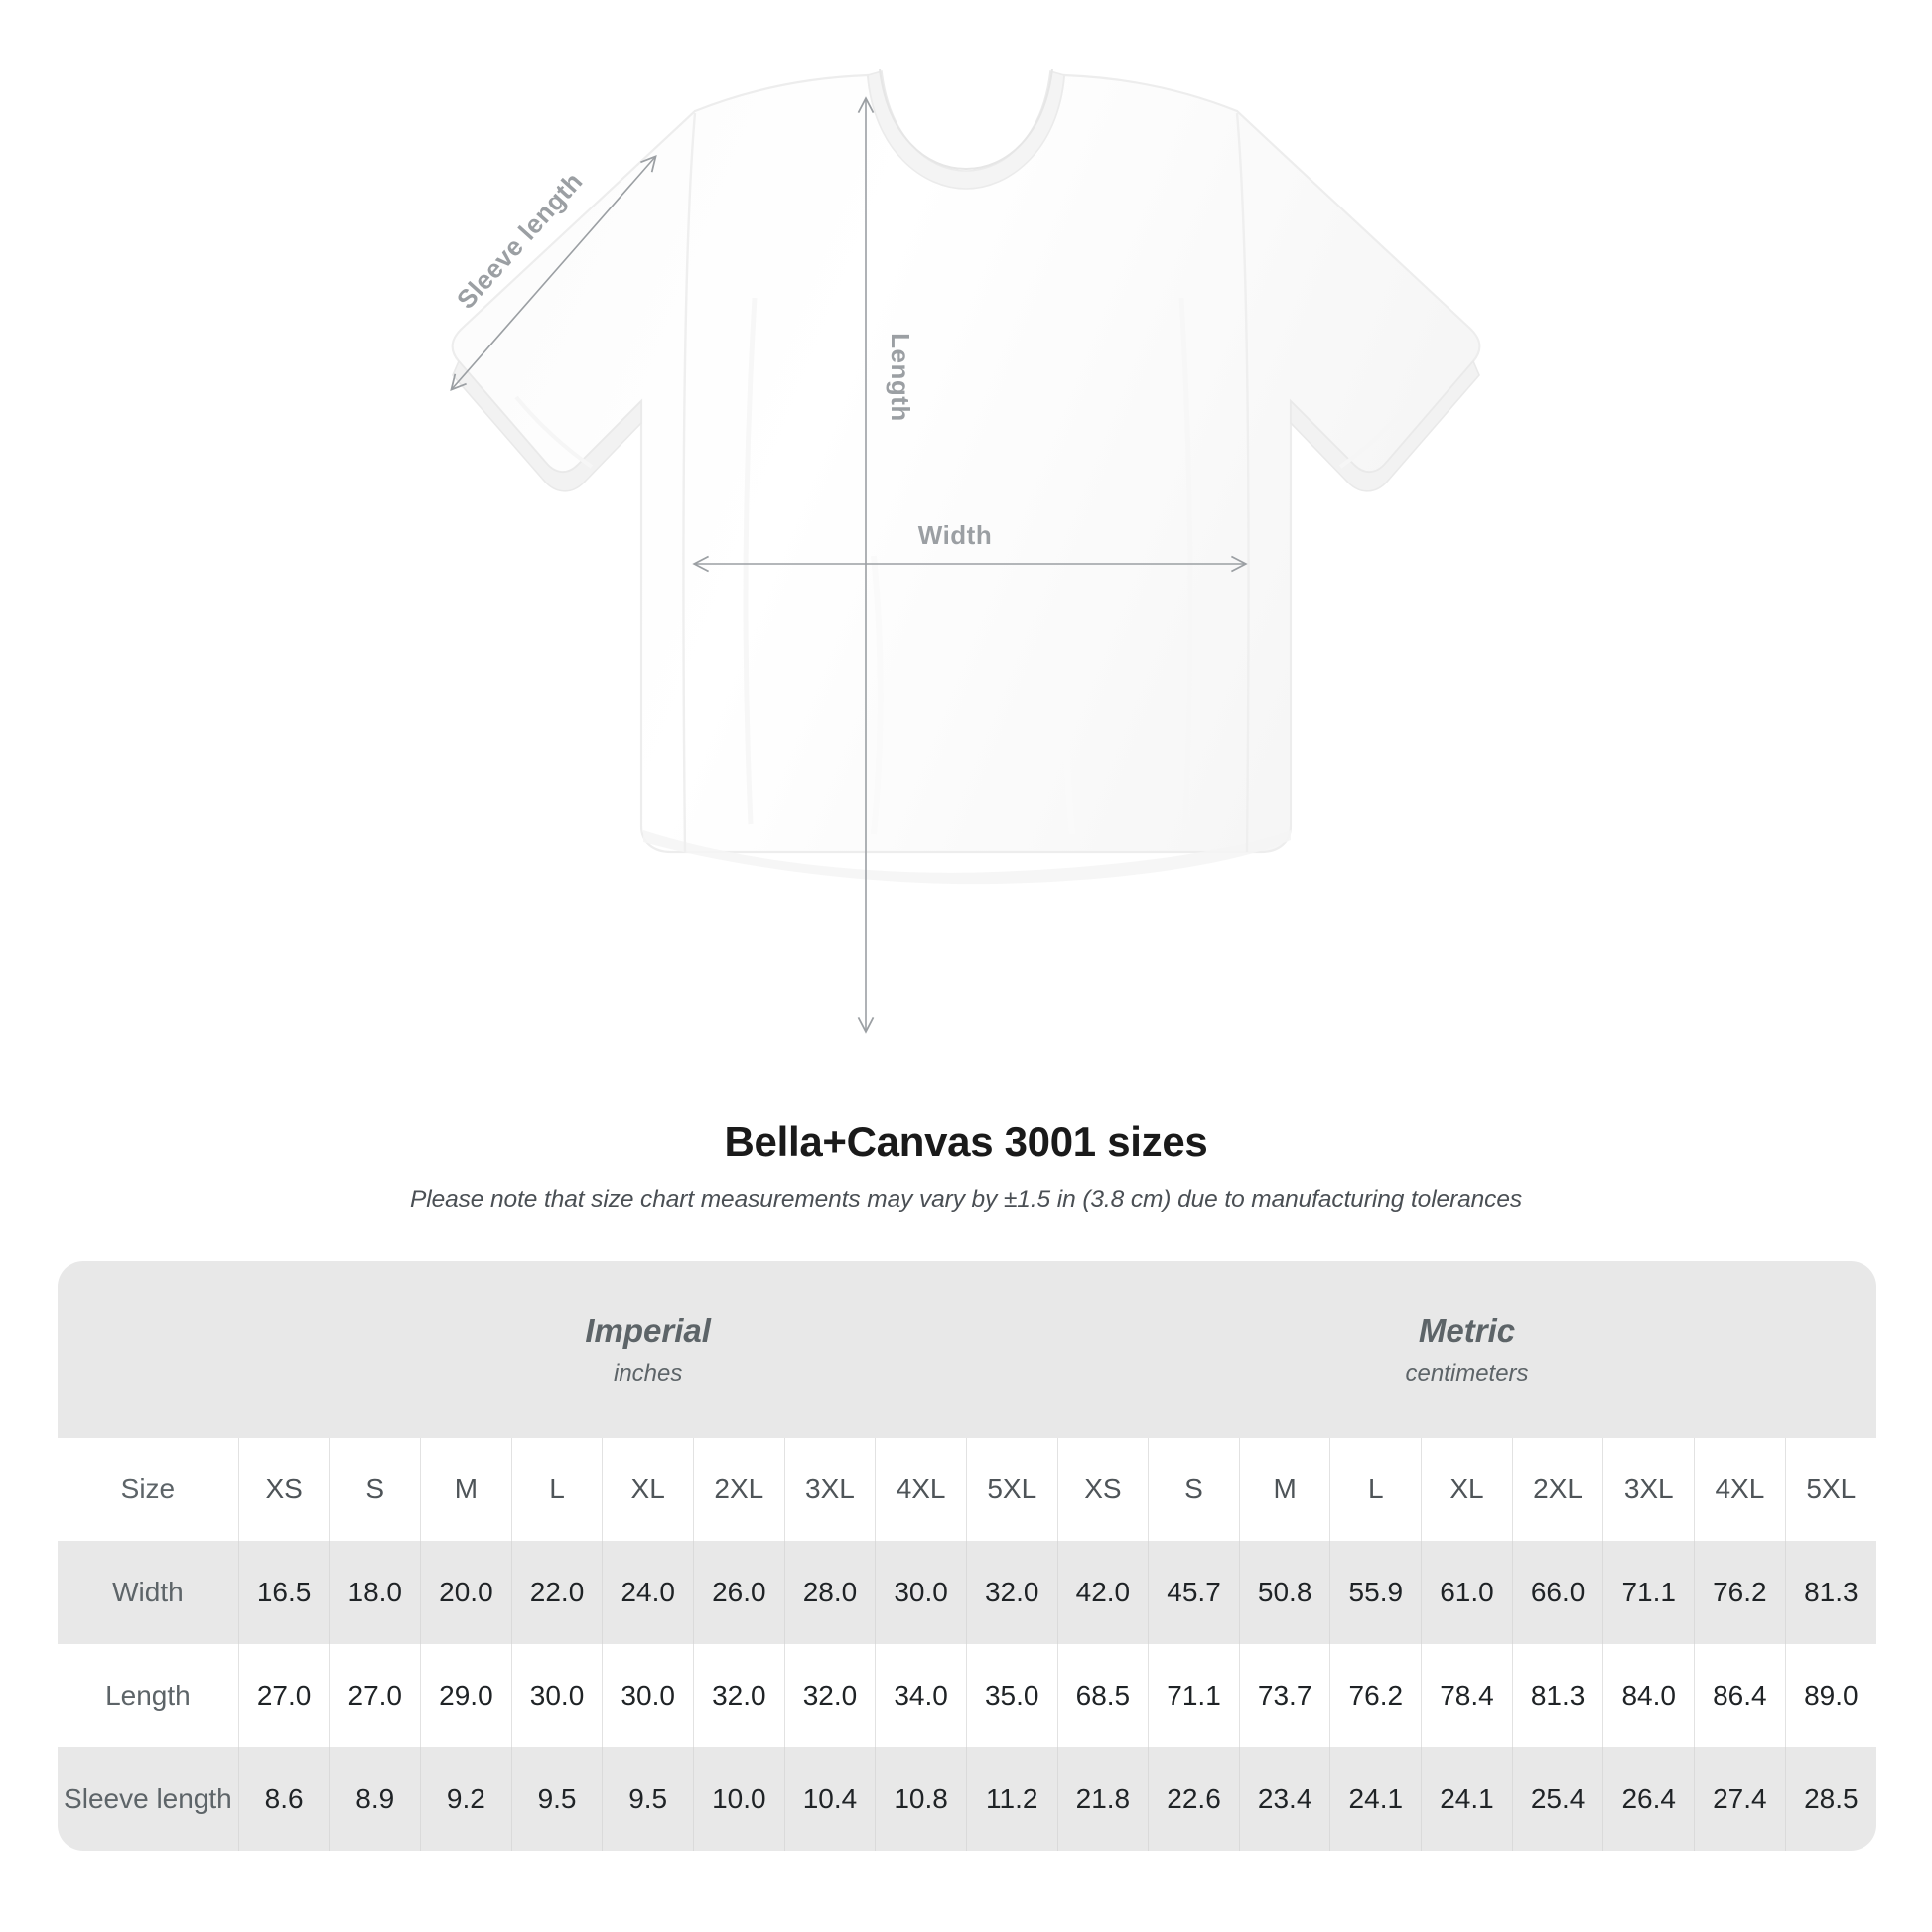 The image size is (1932, 1932). What do you see at coordinates (739, 1799) in the screenshot?
I see `measurement-cell: 10.0` at bounding box center [739, 1799].